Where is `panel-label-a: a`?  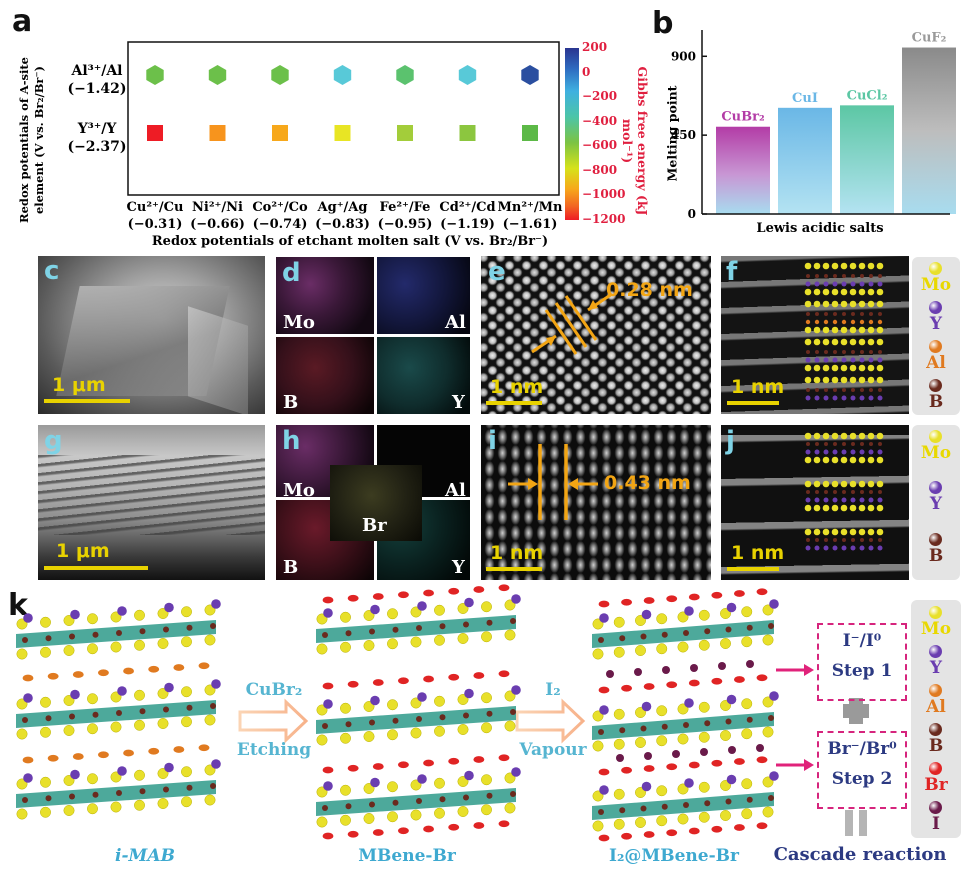 panel-label-a: a is located at coordinates (22, 21).